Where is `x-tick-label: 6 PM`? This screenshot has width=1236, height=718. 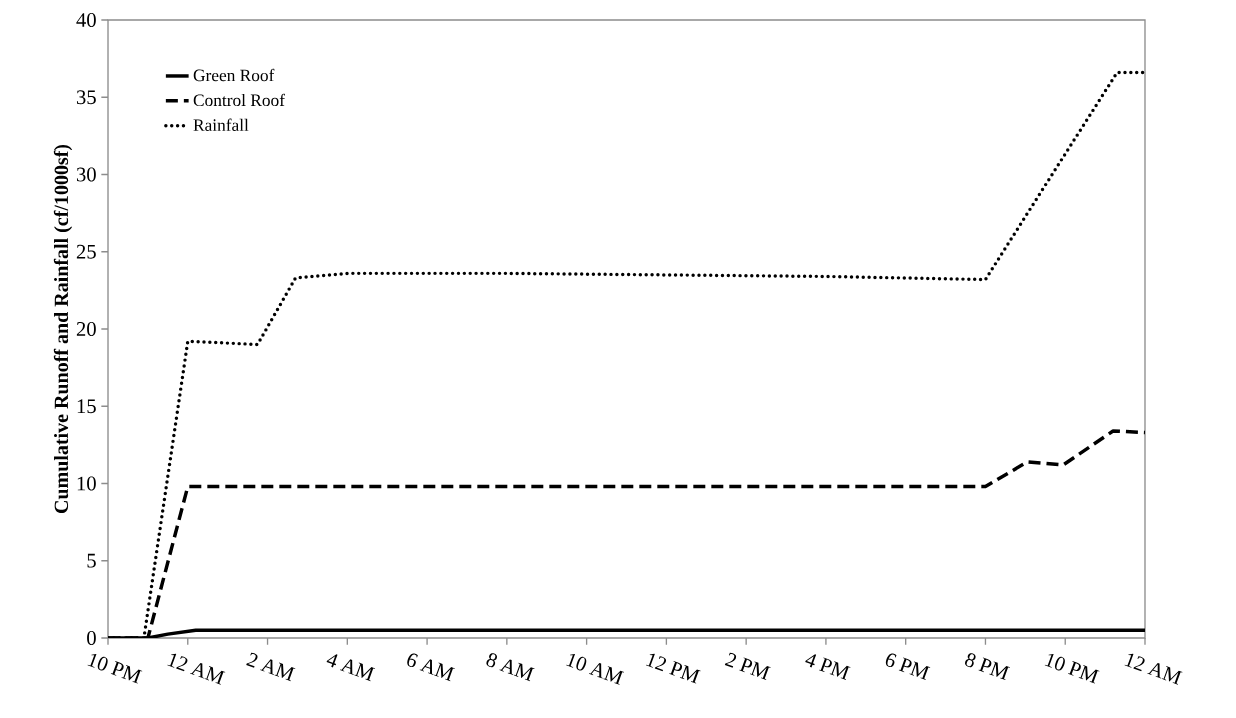
x-tick-label: 6 PM is located at coordinates (908, 666).